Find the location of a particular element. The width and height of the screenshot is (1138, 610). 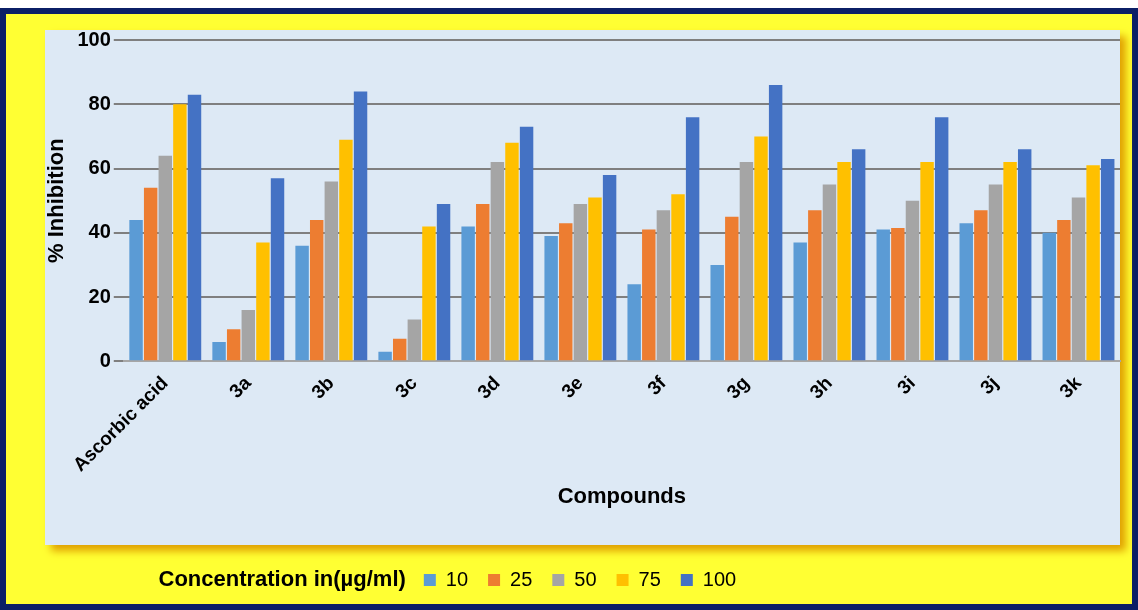

x-tick-label: 3i is located at coordinates (905, 385).